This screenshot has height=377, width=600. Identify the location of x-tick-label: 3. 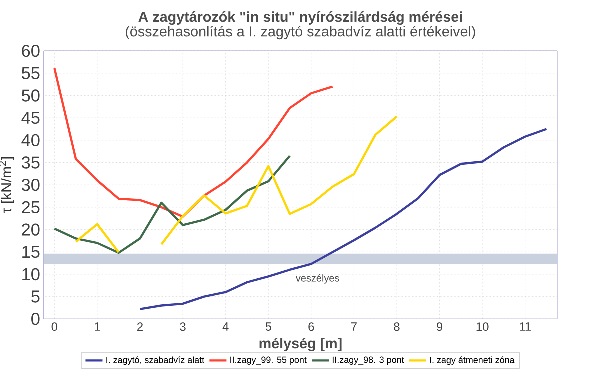
(183, 326).